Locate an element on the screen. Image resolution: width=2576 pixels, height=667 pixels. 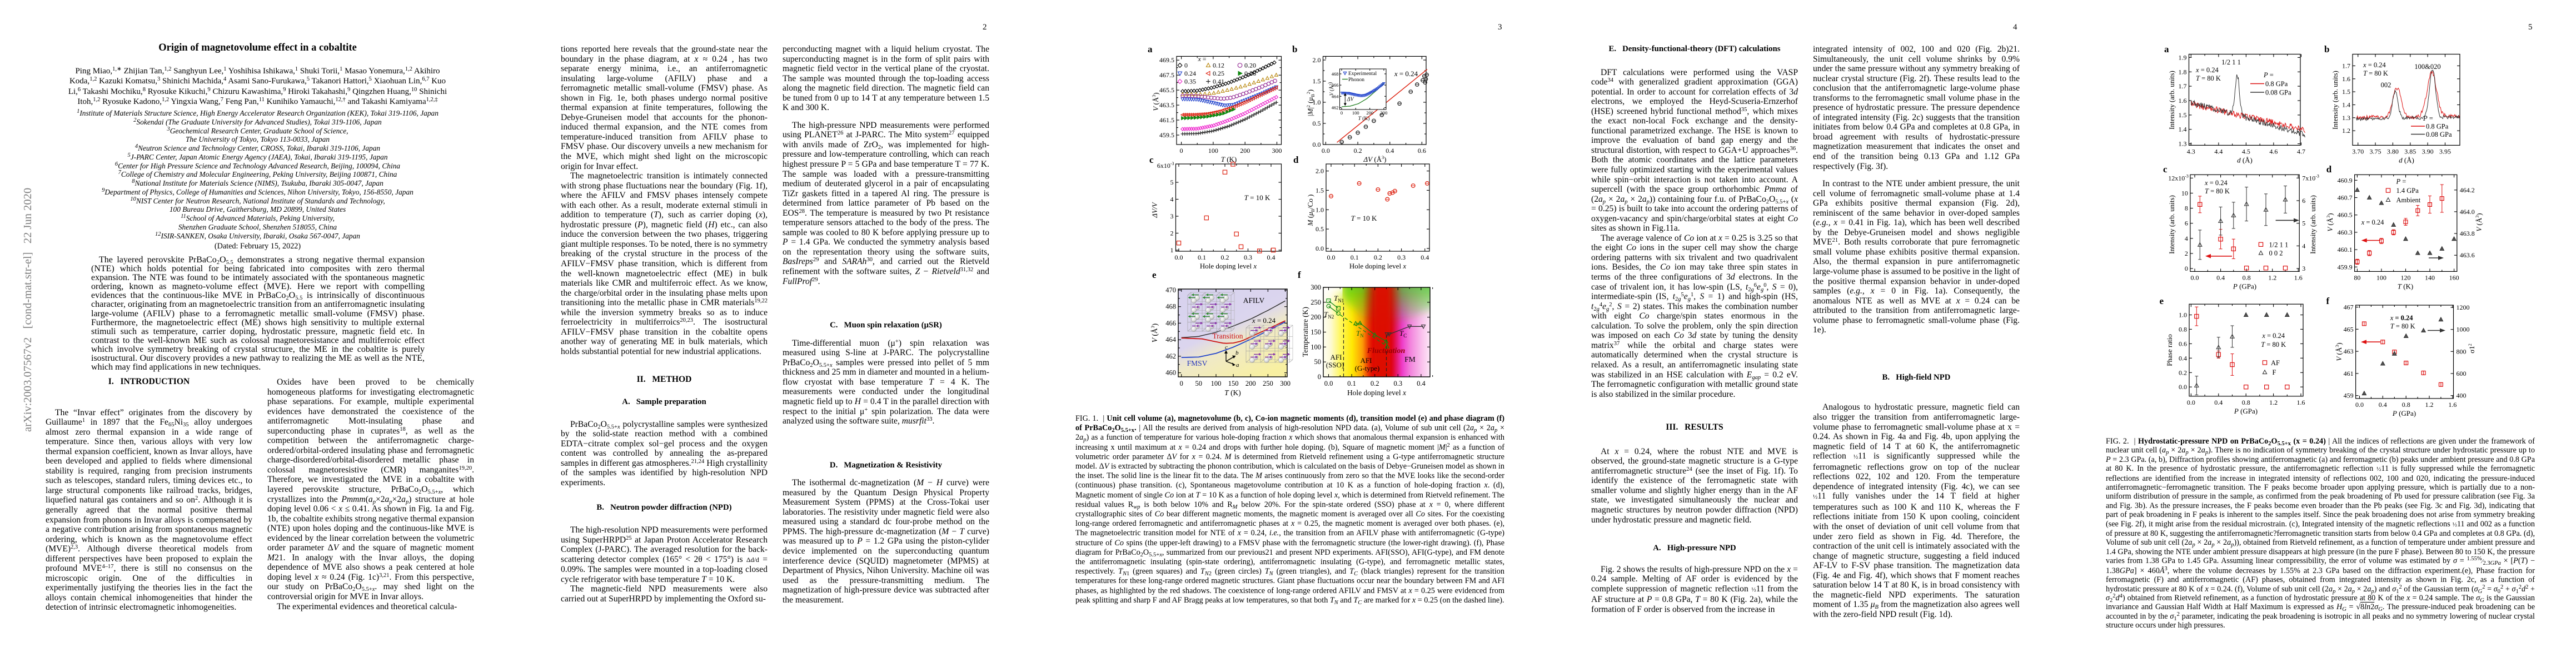
svg-text: 1.6 is located at coordinates (2301, 402).